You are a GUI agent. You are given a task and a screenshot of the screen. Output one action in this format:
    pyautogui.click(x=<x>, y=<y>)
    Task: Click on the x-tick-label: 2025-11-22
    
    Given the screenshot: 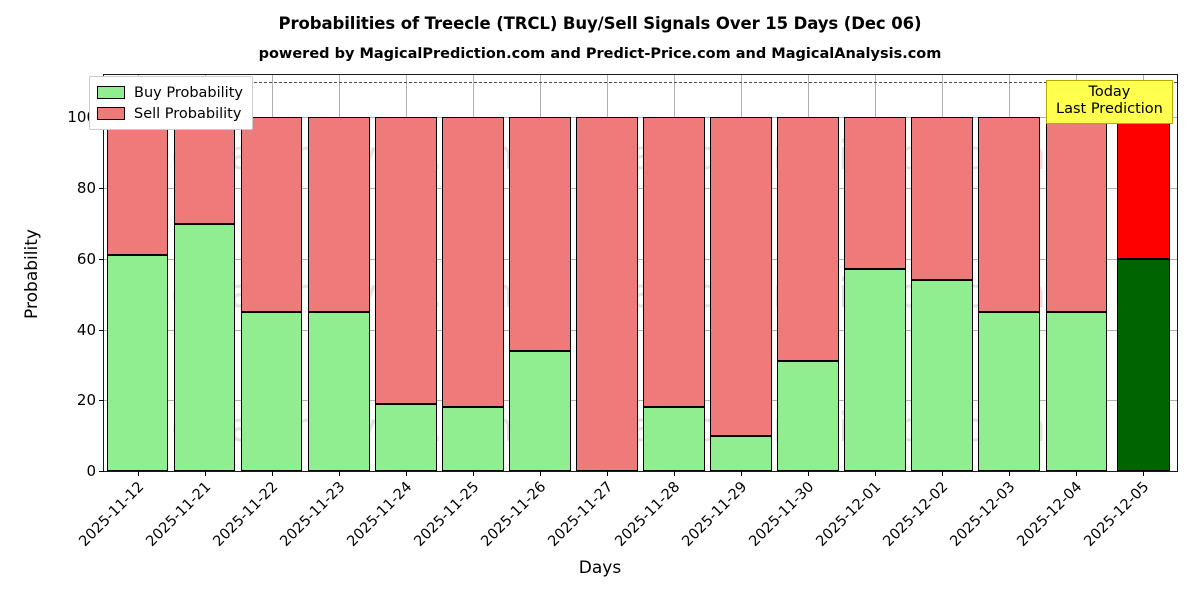 What is the action you would take?
    pyautogui.click(x=245, y=514)
    